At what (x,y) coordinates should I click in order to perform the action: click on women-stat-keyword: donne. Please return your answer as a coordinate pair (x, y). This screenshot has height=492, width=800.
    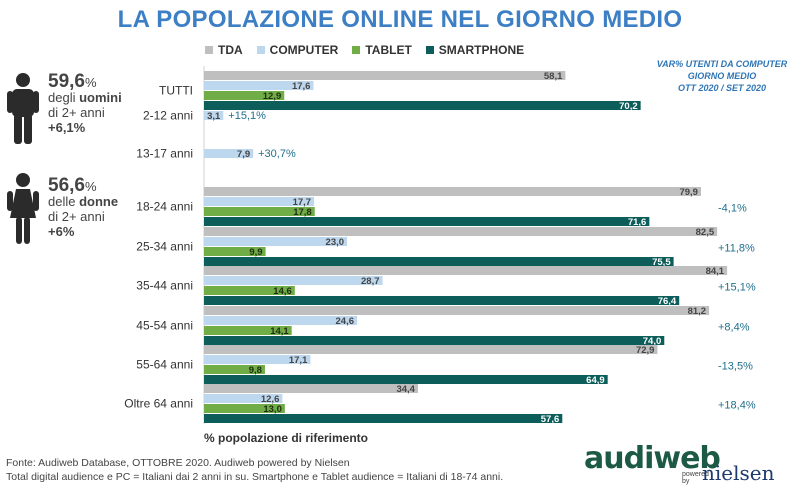
    Looking at the image, I should click on (99, 201).